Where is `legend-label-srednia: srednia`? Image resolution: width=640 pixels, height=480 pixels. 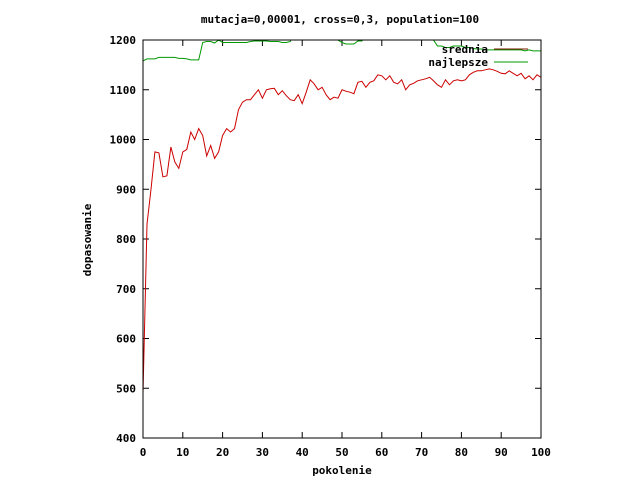 legend-label-srednia: srednia is located at coordinates (465, 49).